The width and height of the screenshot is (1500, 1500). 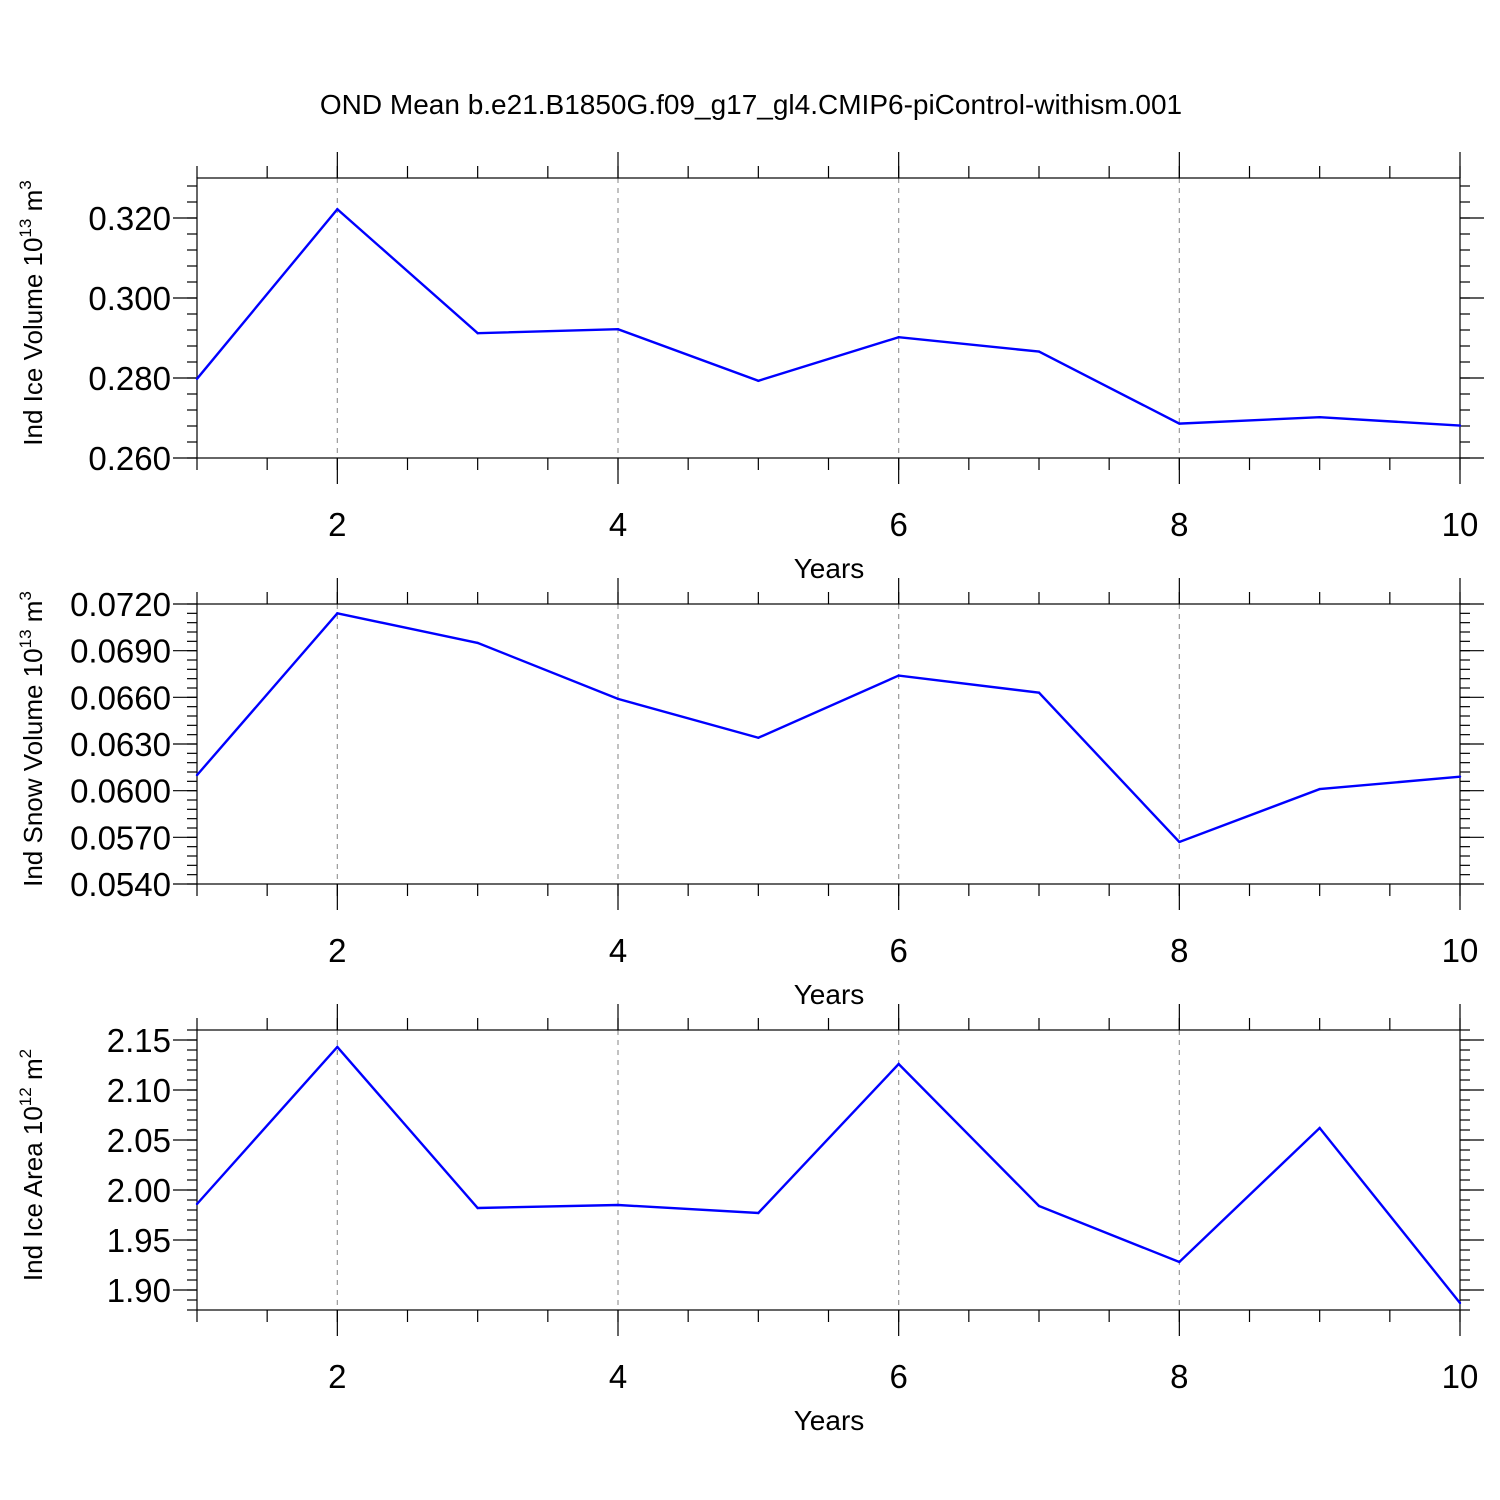 I want to click on y-tick-label: 1.95, so click(x=139, y=1240).